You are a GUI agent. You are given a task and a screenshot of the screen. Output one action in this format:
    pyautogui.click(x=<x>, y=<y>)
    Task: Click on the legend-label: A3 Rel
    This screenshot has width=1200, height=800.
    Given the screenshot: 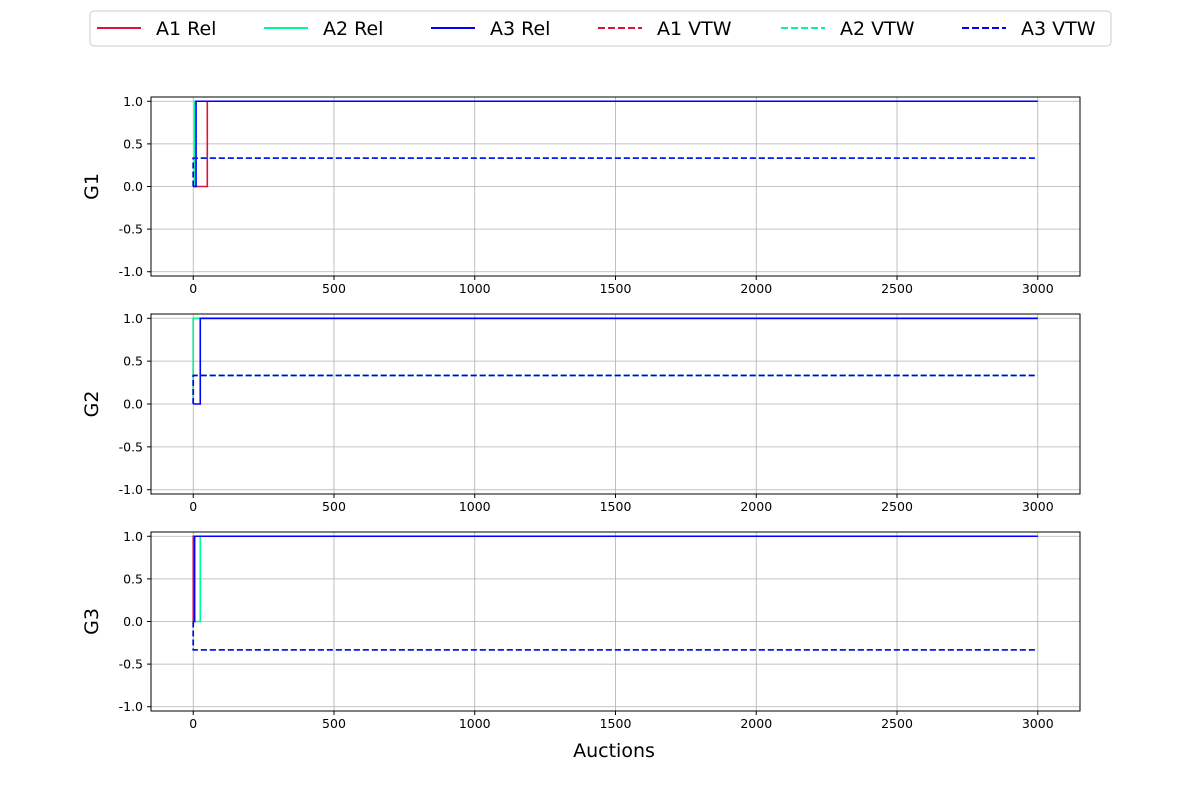 What is the action you would take?
    pyautogui.click(x=520, y=29)
    